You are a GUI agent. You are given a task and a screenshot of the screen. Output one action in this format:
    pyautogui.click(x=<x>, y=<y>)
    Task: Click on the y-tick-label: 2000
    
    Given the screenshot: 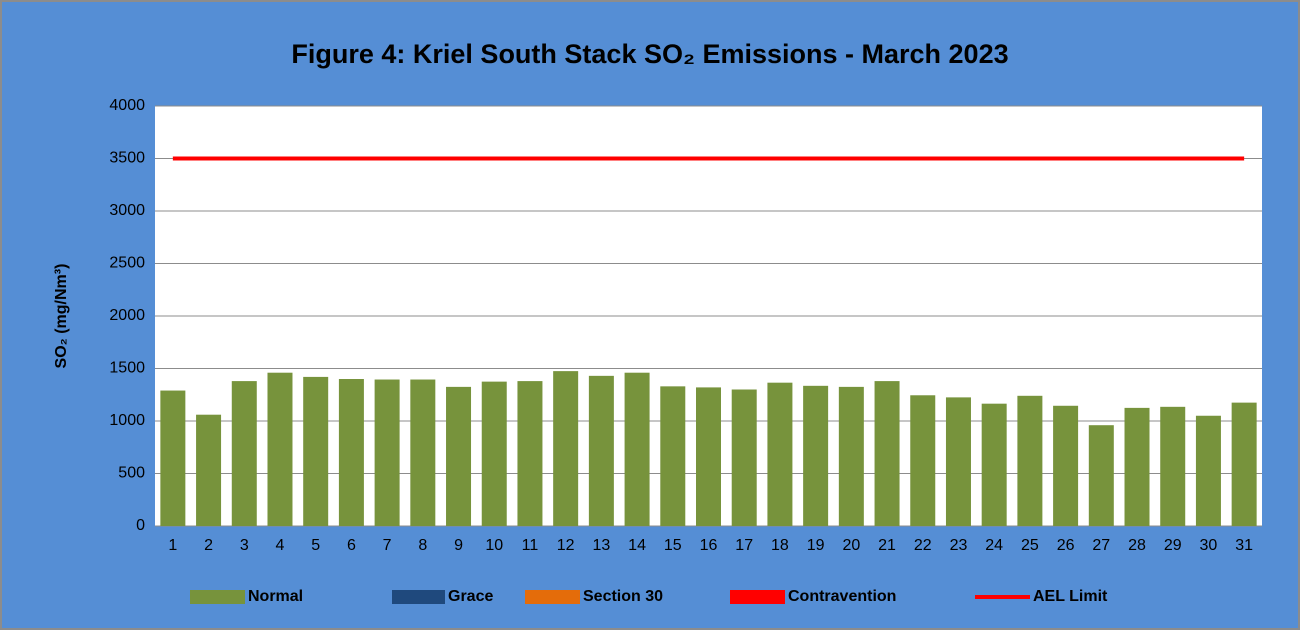 What is the action you would take?
    pyautogui.click(x=127, y=315)
    